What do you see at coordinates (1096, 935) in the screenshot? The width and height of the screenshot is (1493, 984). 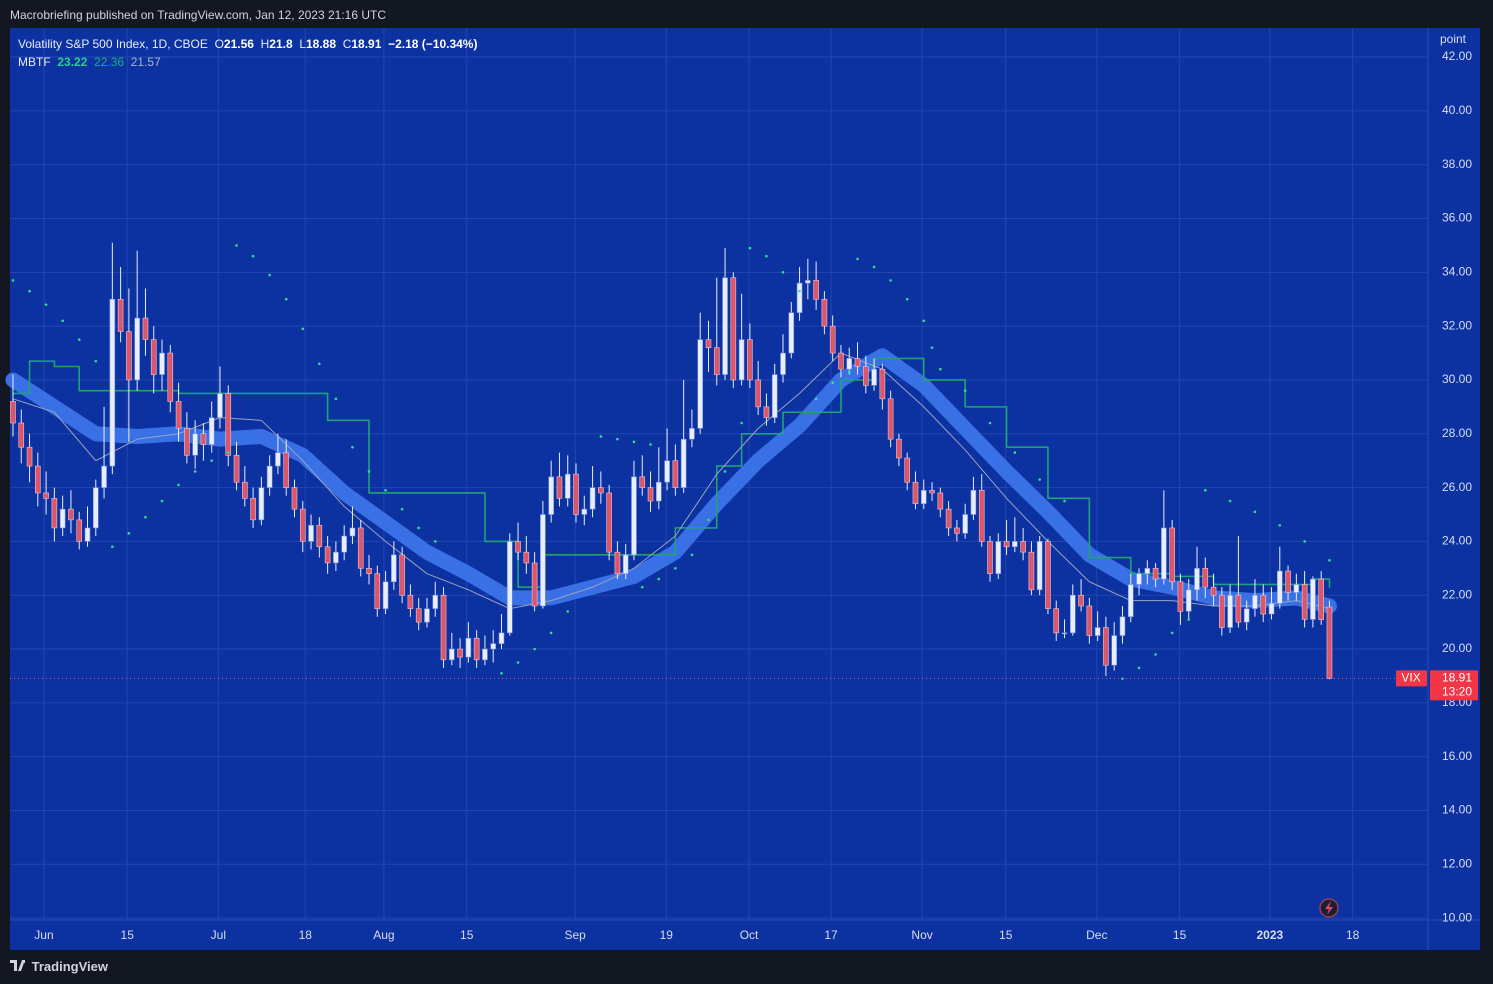 I see `x-tick-label: Dec` at bounding box center [1096, 935].